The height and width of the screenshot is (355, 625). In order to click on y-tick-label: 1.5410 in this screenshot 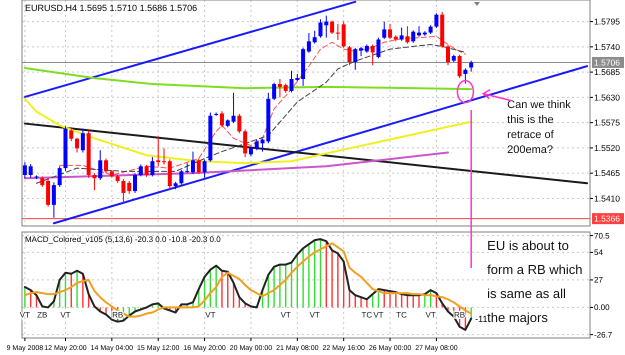, I will do `click(607, 198)`.